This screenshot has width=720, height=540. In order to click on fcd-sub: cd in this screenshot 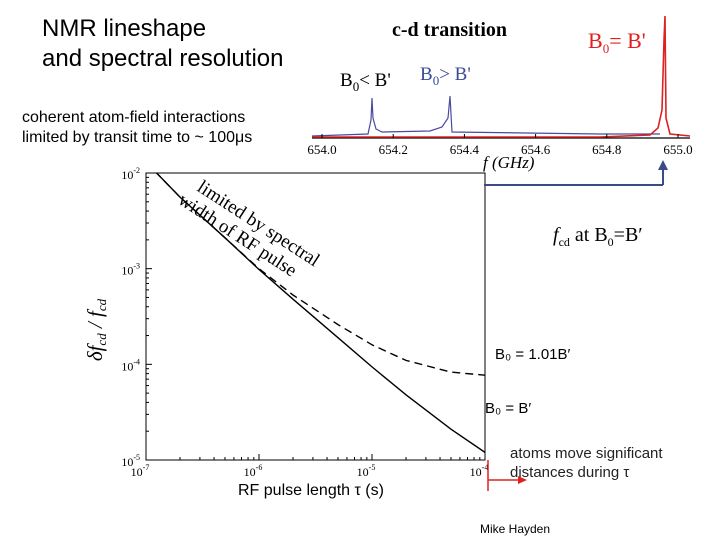, I will do `click(564, 242)`.